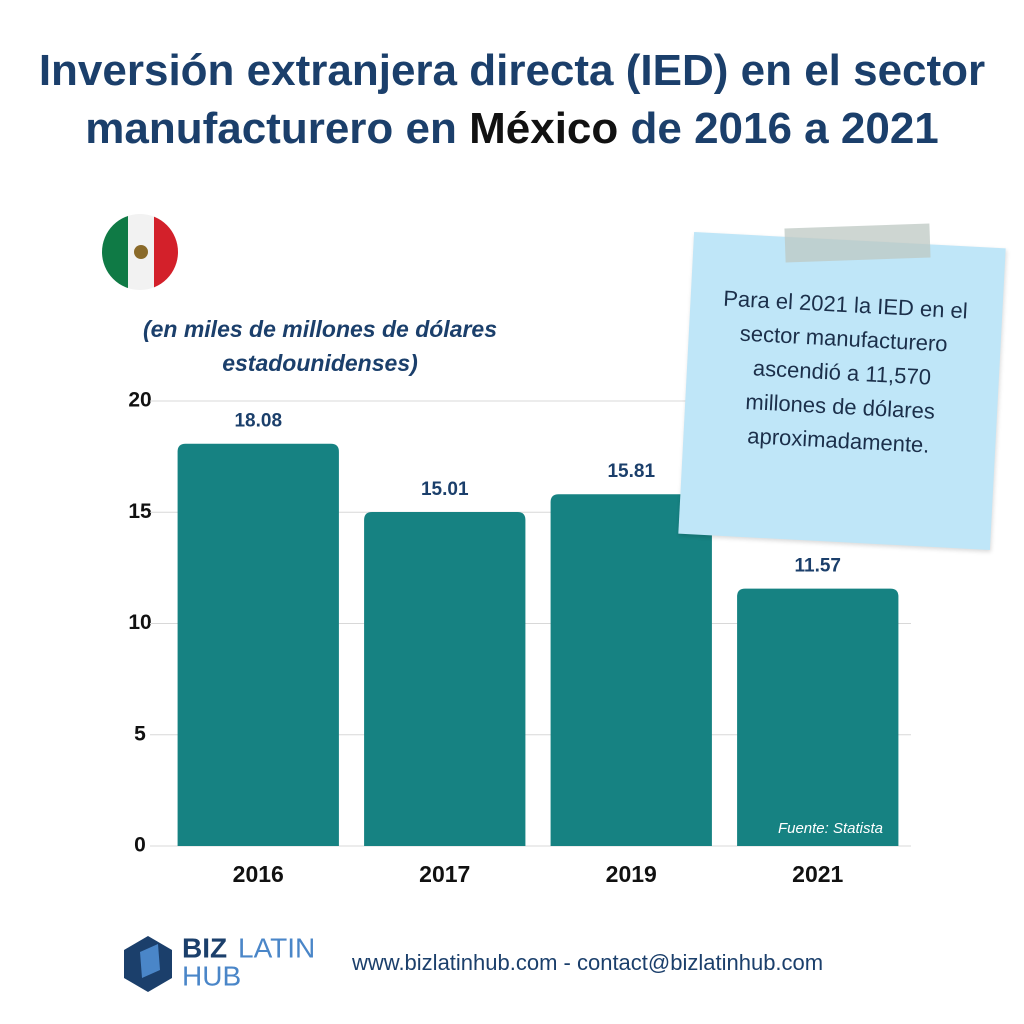 This screenshot has width=1024, height=1024. What do you see at coordinates (139, 622) in the screenshot?
I see `y-tick-label: 10` at bounding box center [139, 622].